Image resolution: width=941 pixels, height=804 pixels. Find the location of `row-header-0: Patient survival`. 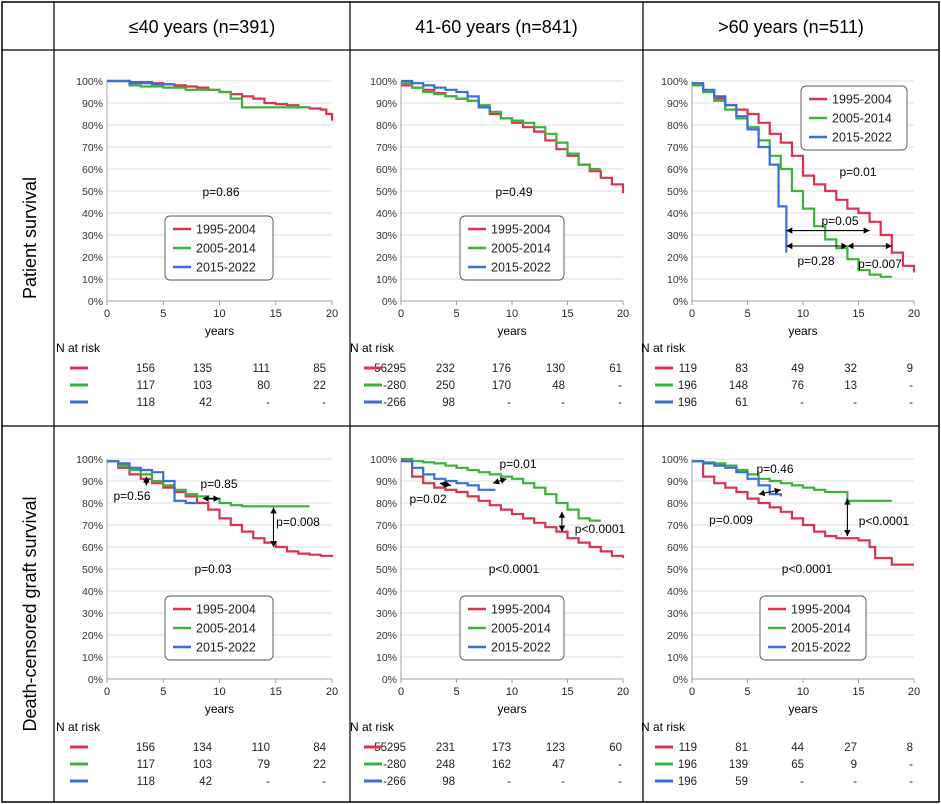

row-header-0: Patient survival is located at coordinates (30, 238).